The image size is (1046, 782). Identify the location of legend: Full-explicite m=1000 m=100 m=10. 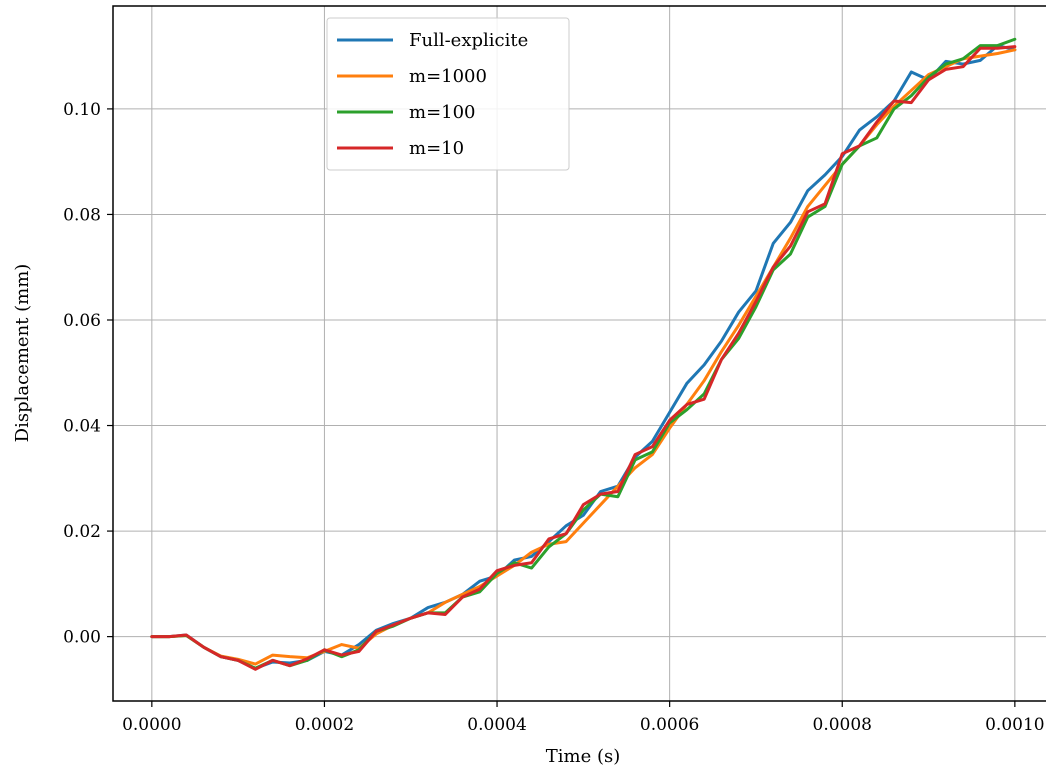
(448, 94).